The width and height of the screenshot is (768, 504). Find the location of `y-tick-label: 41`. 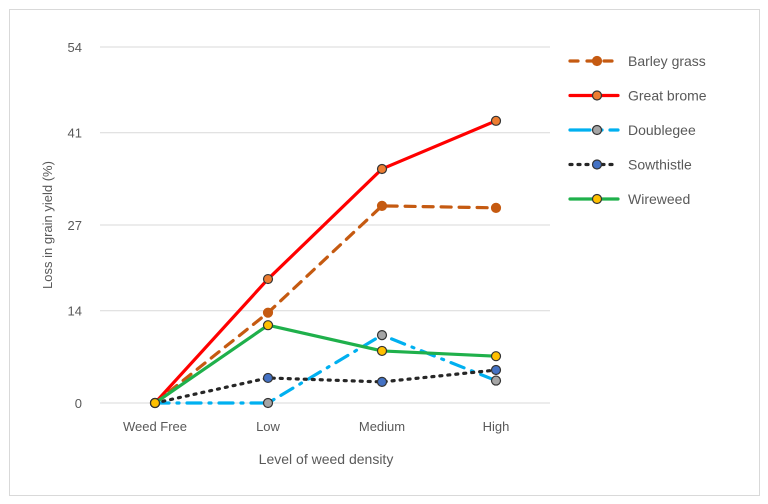

y-tick-label: 41 is located at coordinates (75, 133).